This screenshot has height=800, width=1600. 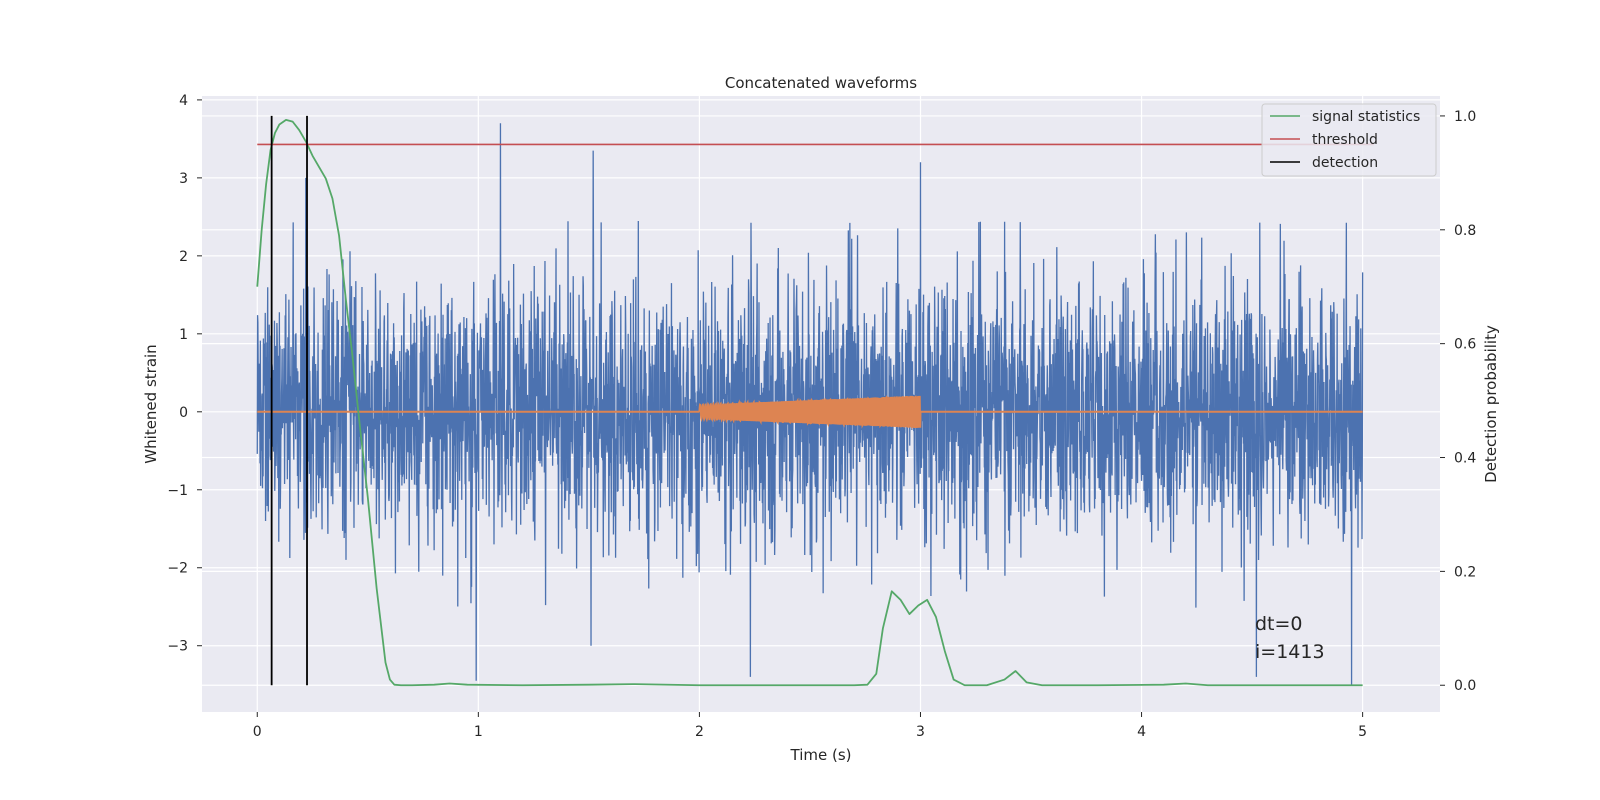 I want to click on x-tick-label: 2, so click(x=699, y=732).